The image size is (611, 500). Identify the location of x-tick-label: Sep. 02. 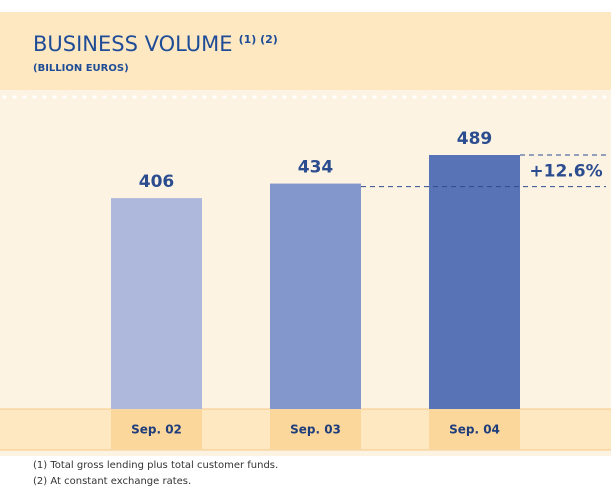
(156, 430).